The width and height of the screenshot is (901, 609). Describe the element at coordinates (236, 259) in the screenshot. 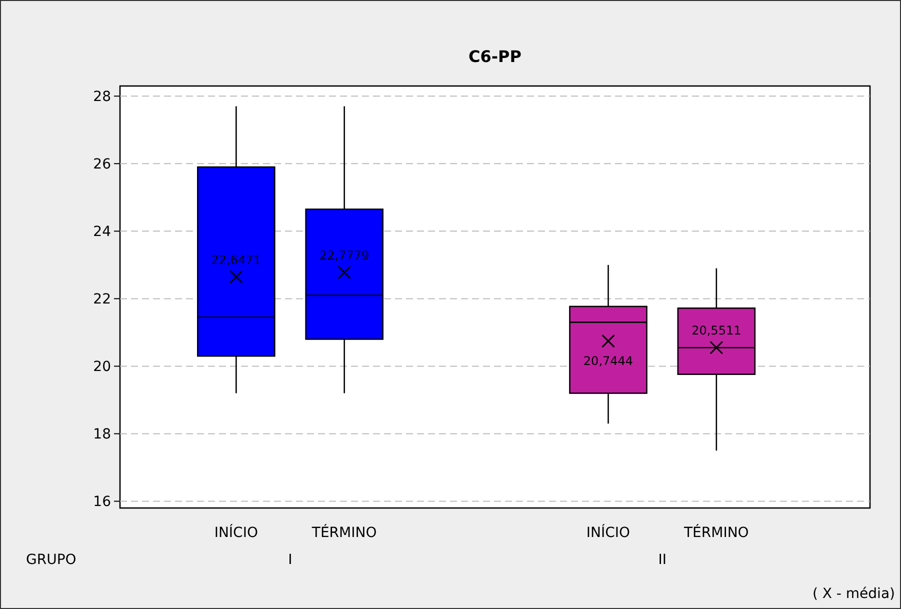

I see `text: 22,6471` at that location.